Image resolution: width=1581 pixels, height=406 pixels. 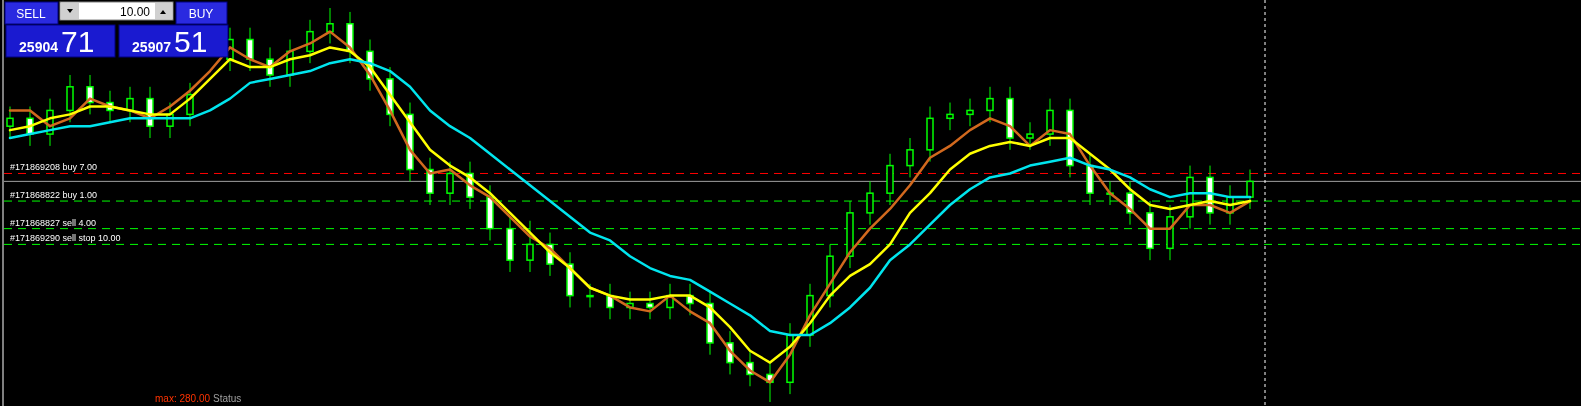 I want to click on ref-line-label: #171869208 buy 7.00, so click(x=54, y=167).